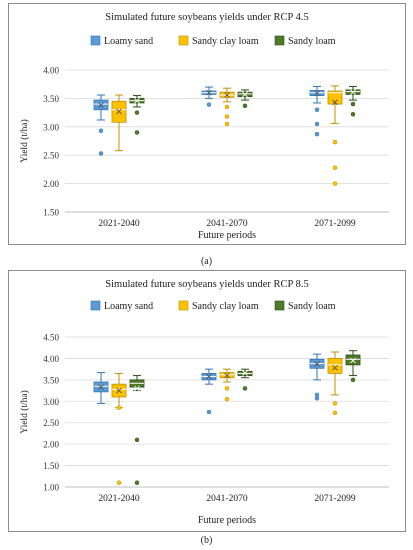 The image size is (413, 550). I want to click on figure-caption-a: (a), so click(206, 261).